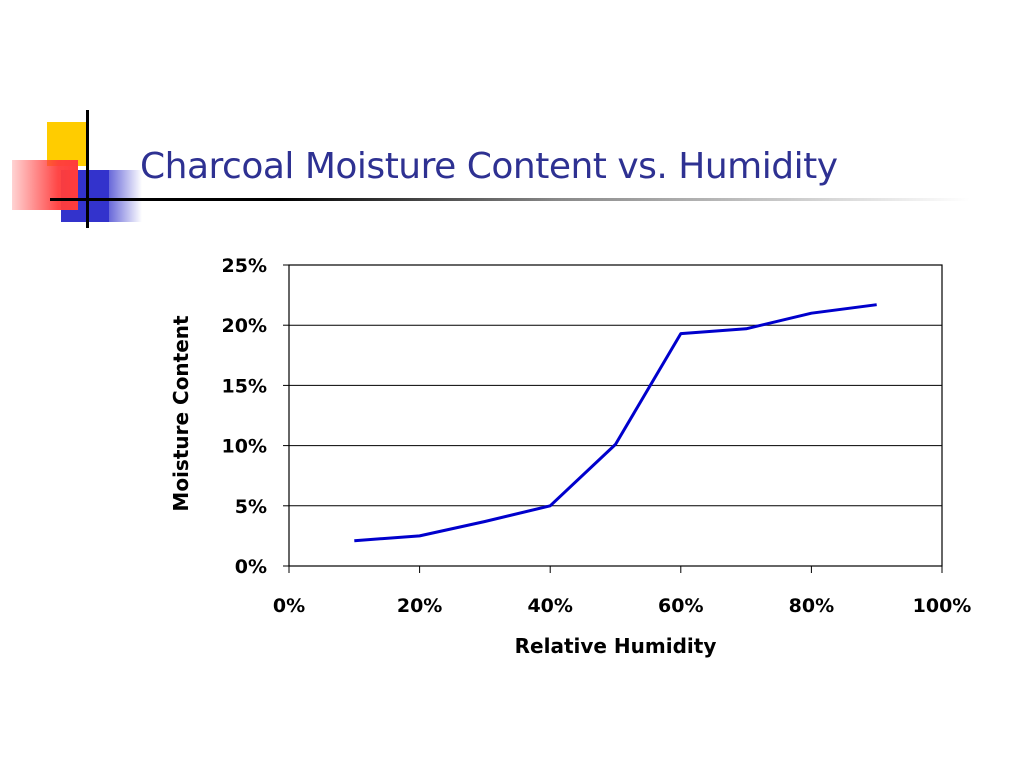 Image resolution: width=1024 pixels, height=768 pixels. What do you see at coordinates (510, 199) in the screenshot?
I see `title-underline-rule` at bounding box center [510, 199].